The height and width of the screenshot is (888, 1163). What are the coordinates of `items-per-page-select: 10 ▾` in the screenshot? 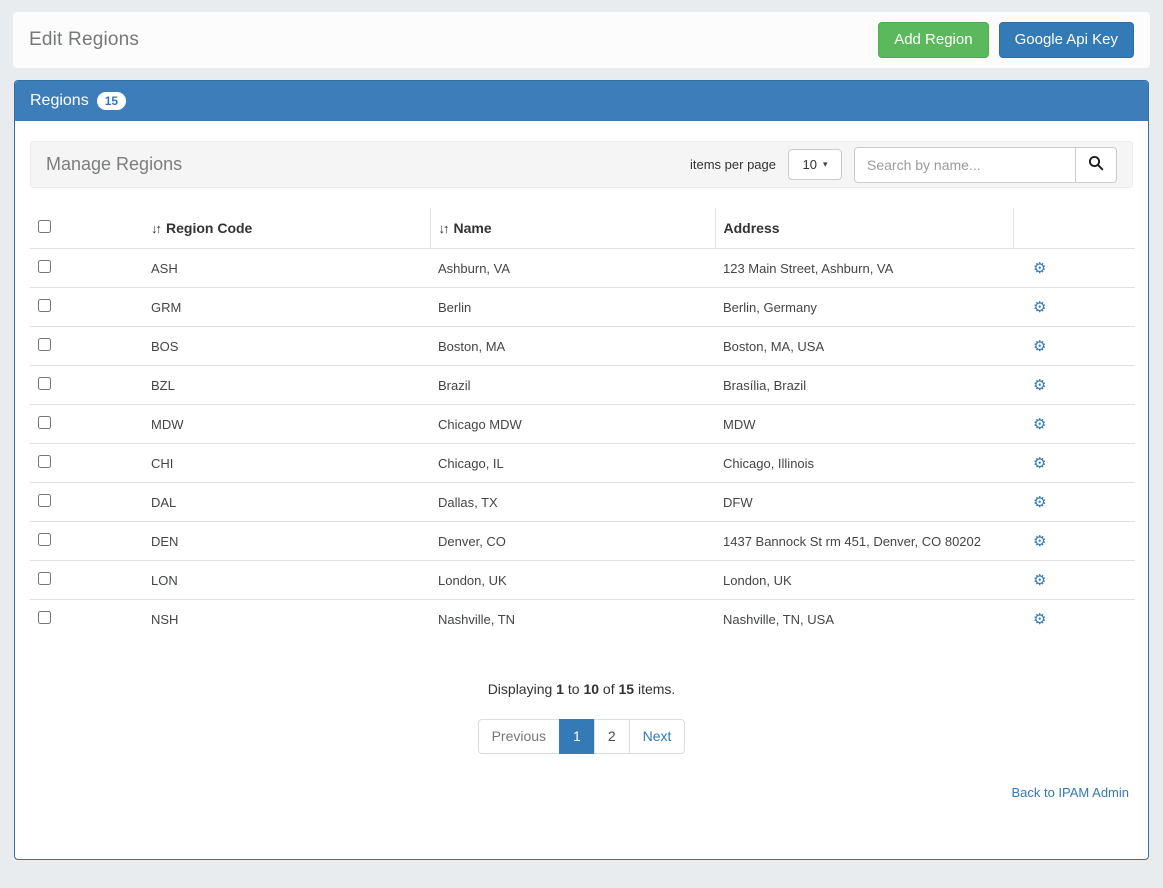 It's located at (815, 164).